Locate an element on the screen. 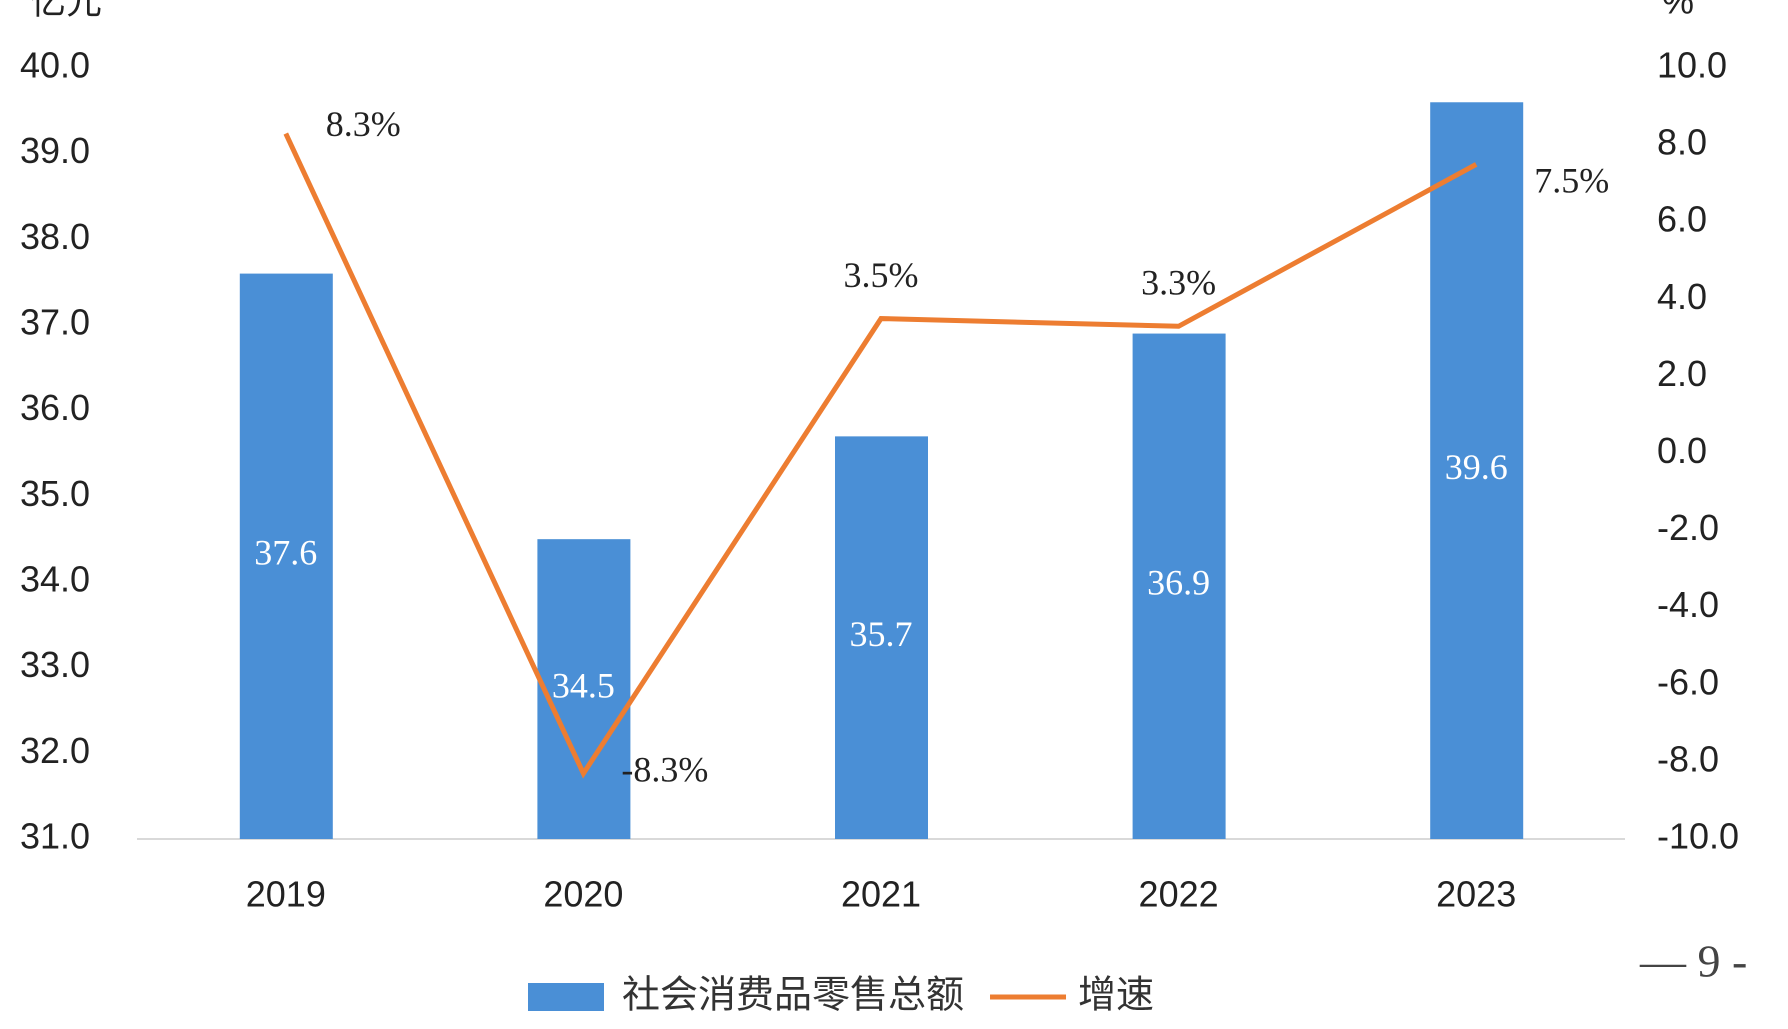 Image resolution: width=1788 pixels, height=1029 pixels. bar-value-label: 37.6 is located at coordinates (285, 553).